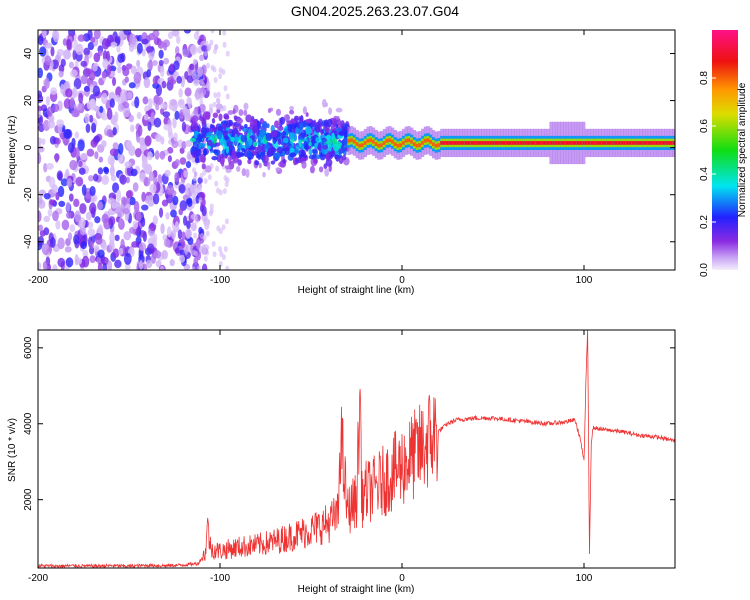 Image resolution: width=750 pixels, height=600 pixels. What do you see at coordinates (704, 126) in the screenshot?
I see `colorbar-tick-label: 0.6` at bounding box center [704, 126].